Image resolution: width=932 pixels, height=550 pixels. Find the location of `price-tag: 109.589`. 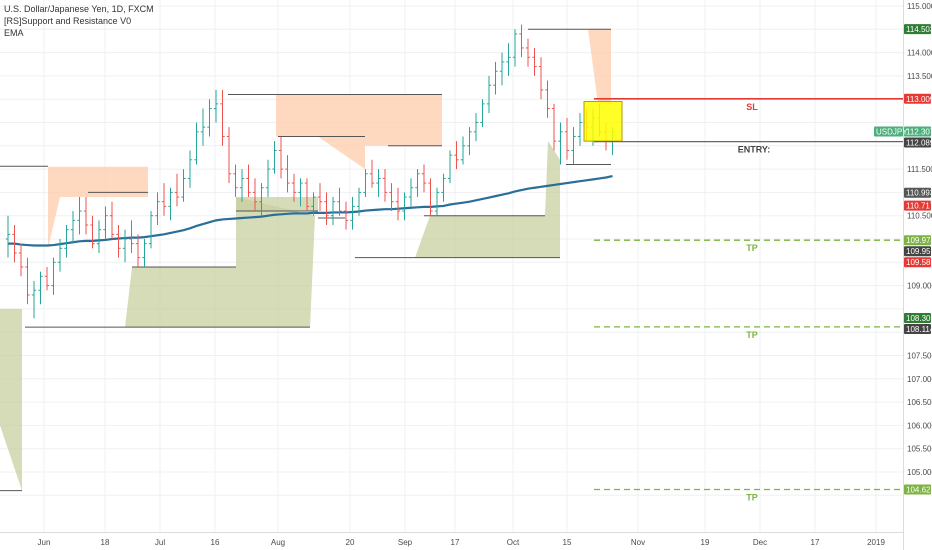

price-tag: 109.589 is located at coordinates (918, 262).